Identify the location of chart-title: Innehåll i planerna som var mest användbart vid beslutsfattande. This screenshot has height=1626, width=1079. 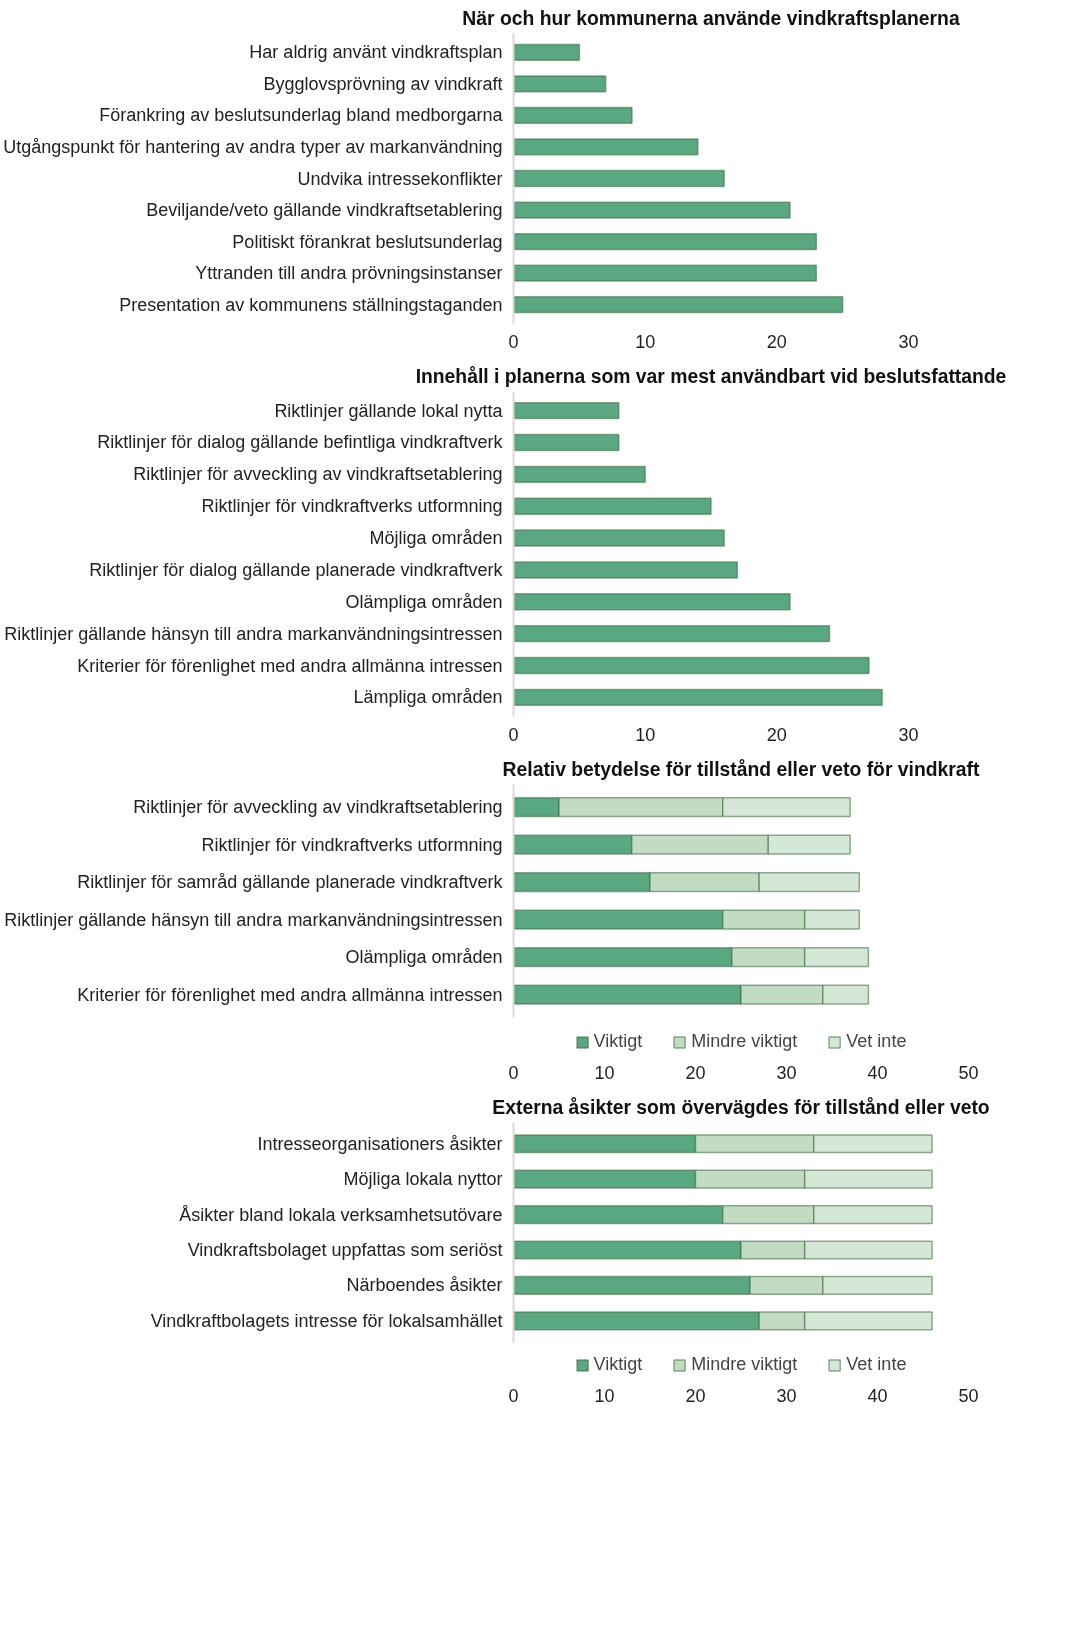
(711, 375).